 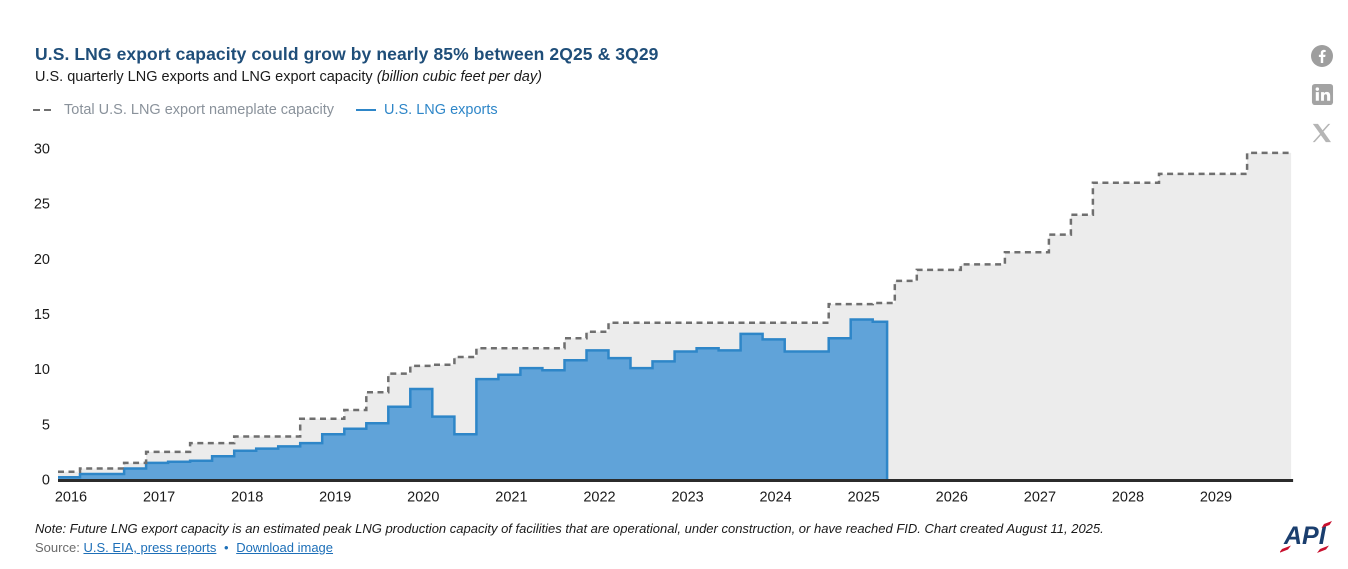 What do you see at coordinates (459, 77) in the screenshot?
I see `subtitle-unit: (billion cubic feet per day)` at bounding box center [459, 77].